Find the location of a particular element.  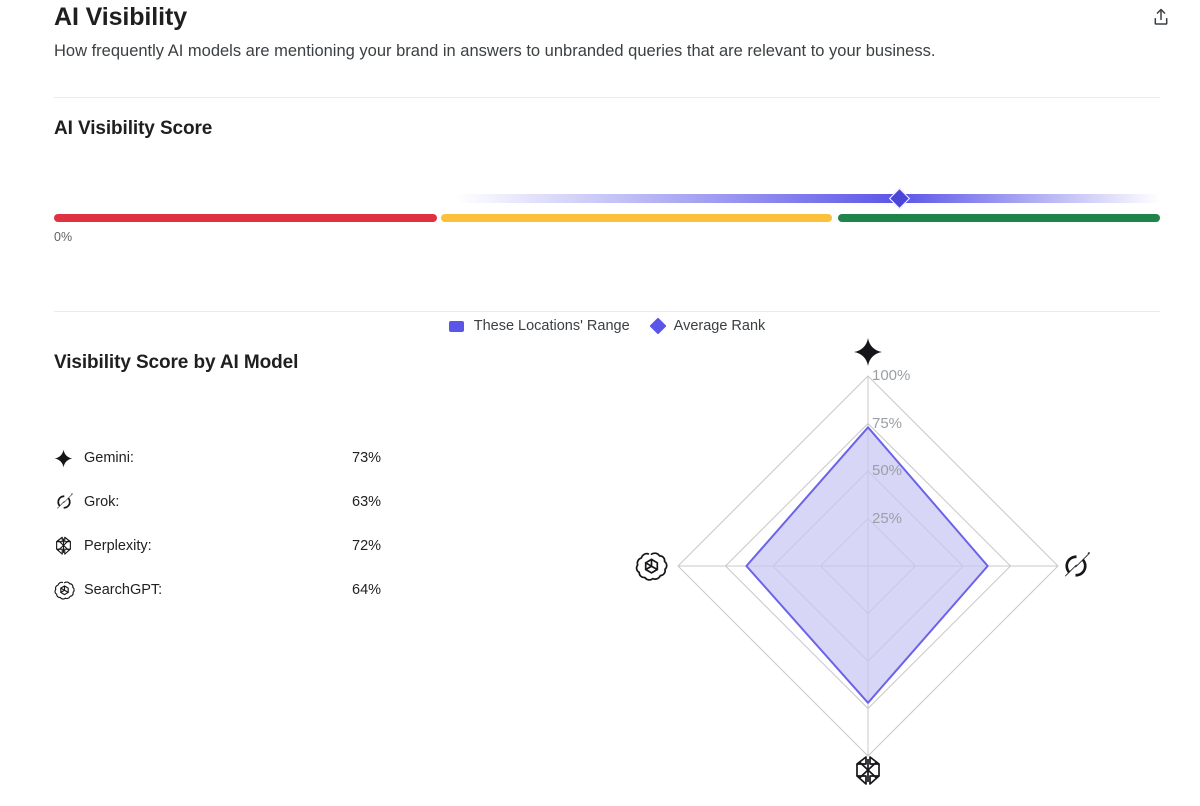

share-upload-icon is located at coordinates (1161, 19).